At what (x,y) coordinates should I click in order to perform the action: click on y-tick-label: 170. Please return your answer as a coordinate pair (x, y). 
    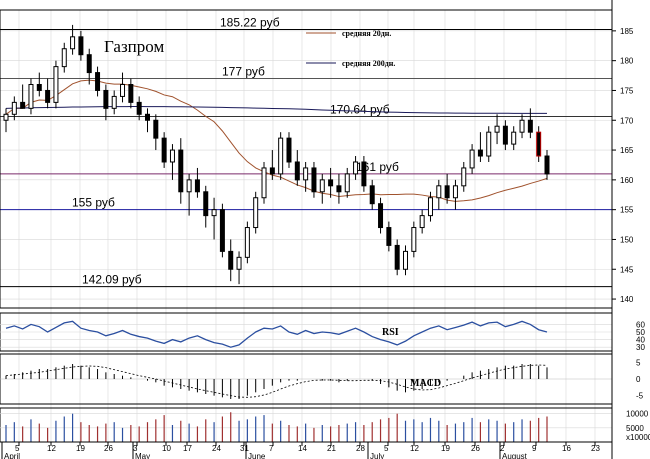
    Looking at the image, I should click on (627, 120).